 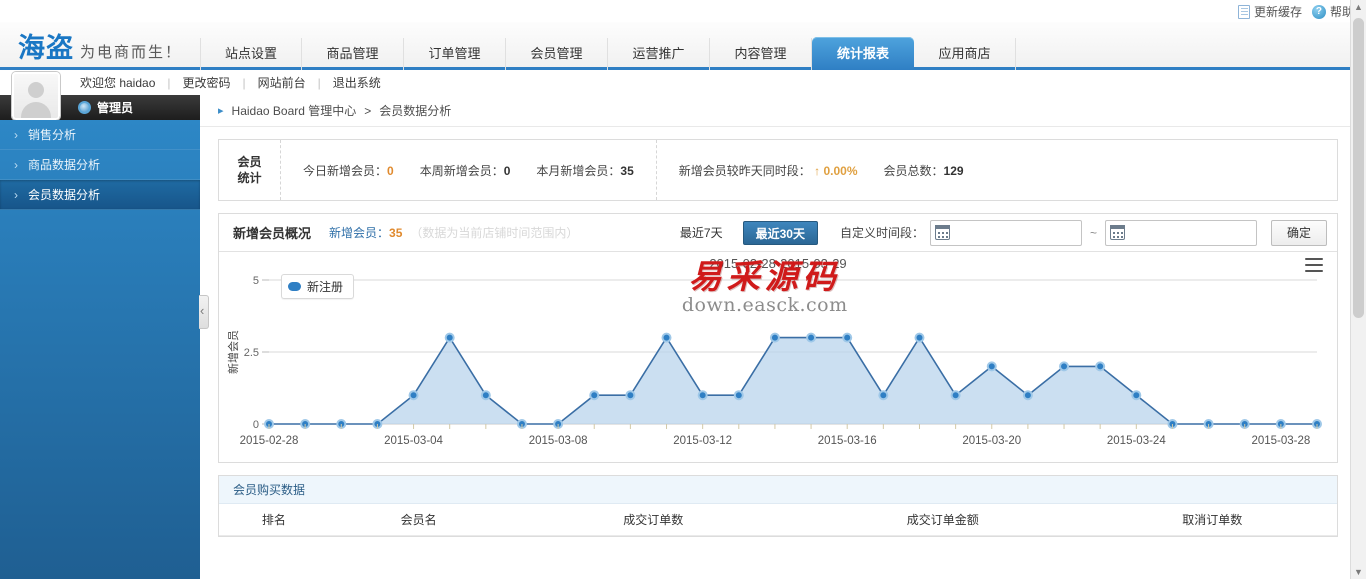 What do you see at coordinates (100, 195) in the screenshot?
I see `sidebar-item-member-data-analysis: 会员数据分析` at bounding box center [100, 195].